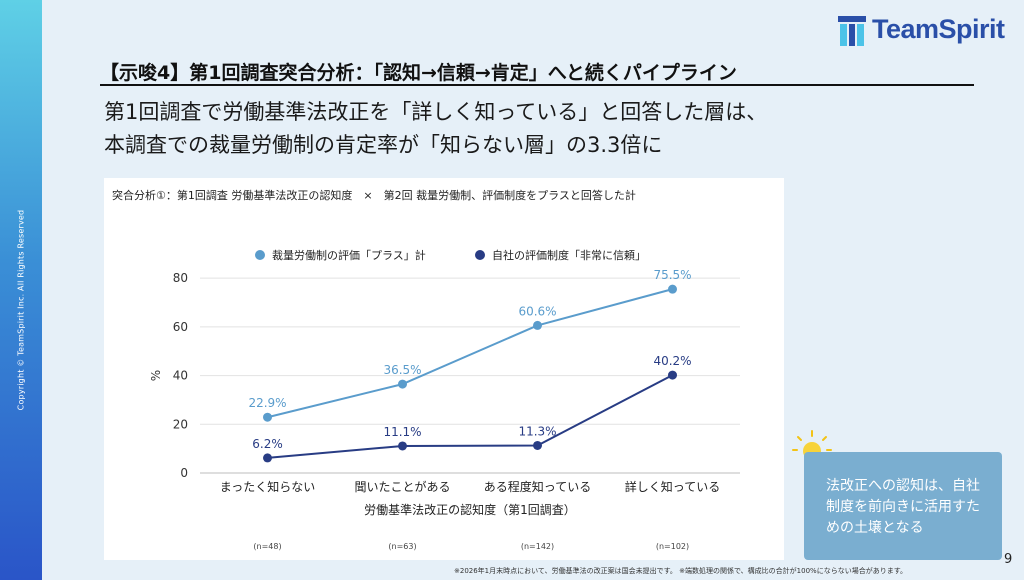 This screenshot has width=1024, height=580. I want to click on y-tick-label: 40, so click(180, 376).